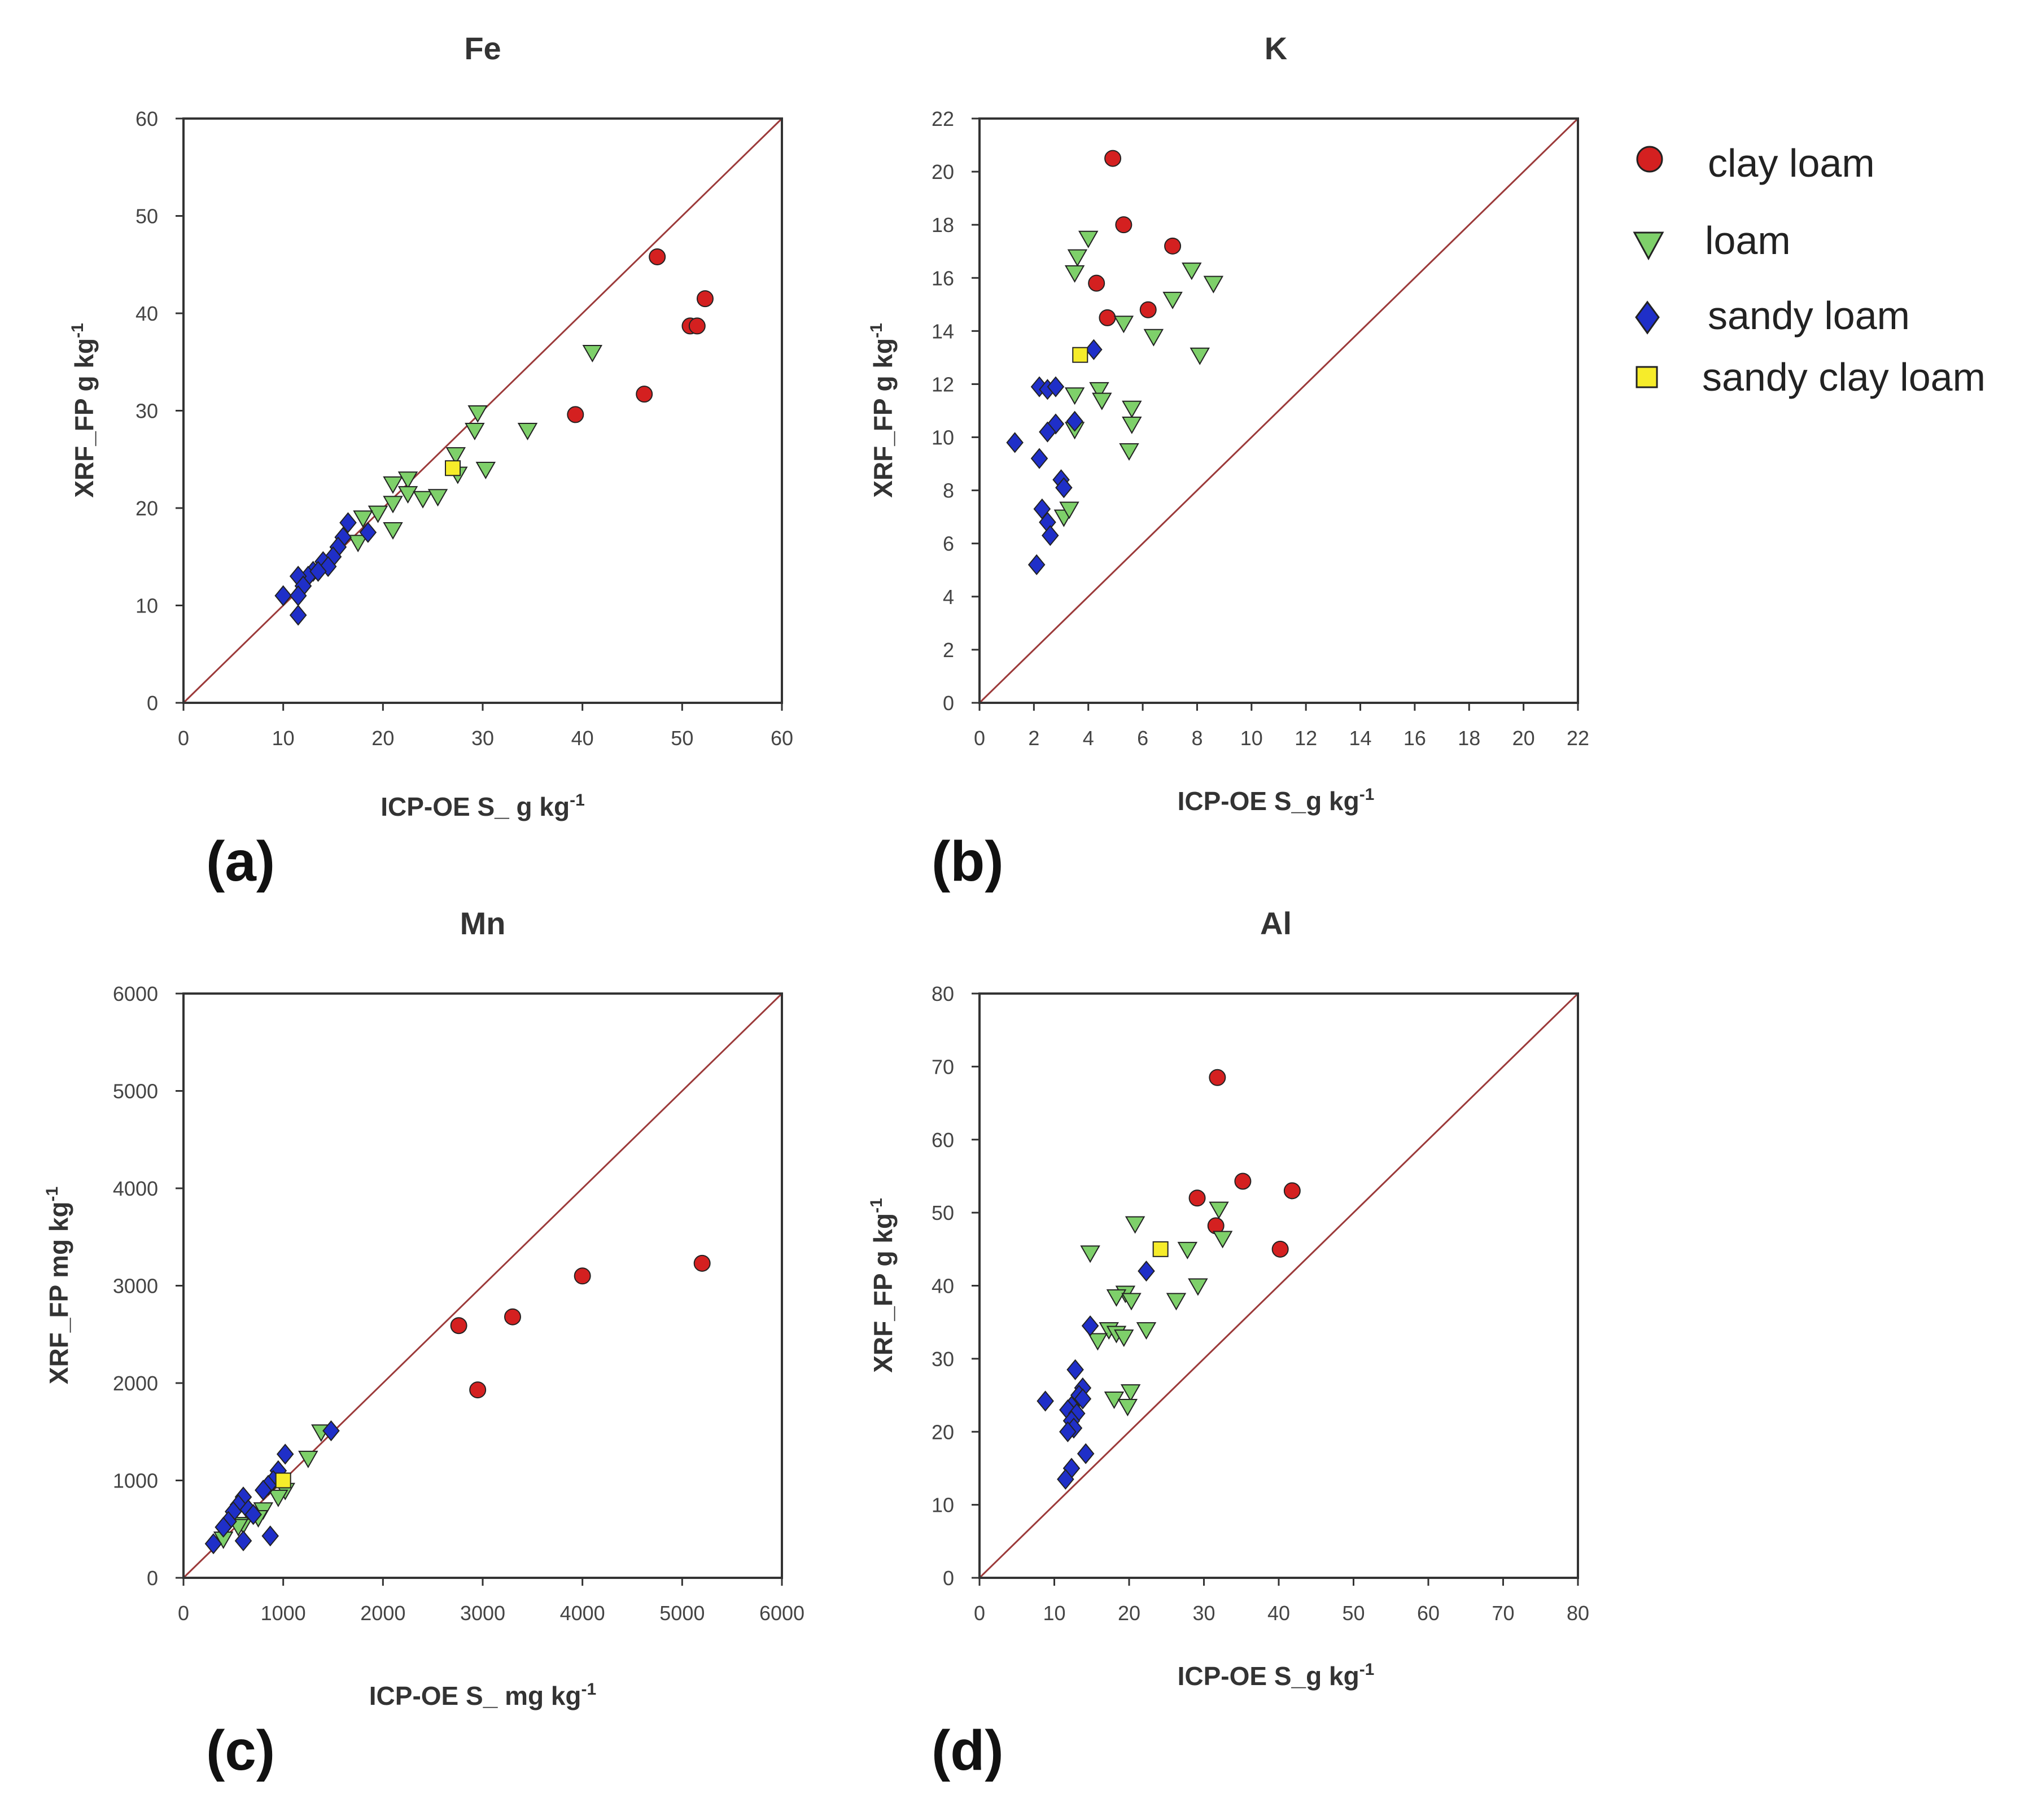 The width and height of the screenshot is (2042, 1820). I want to click on y-tick-label-k-6: 6, so click(948, 543).